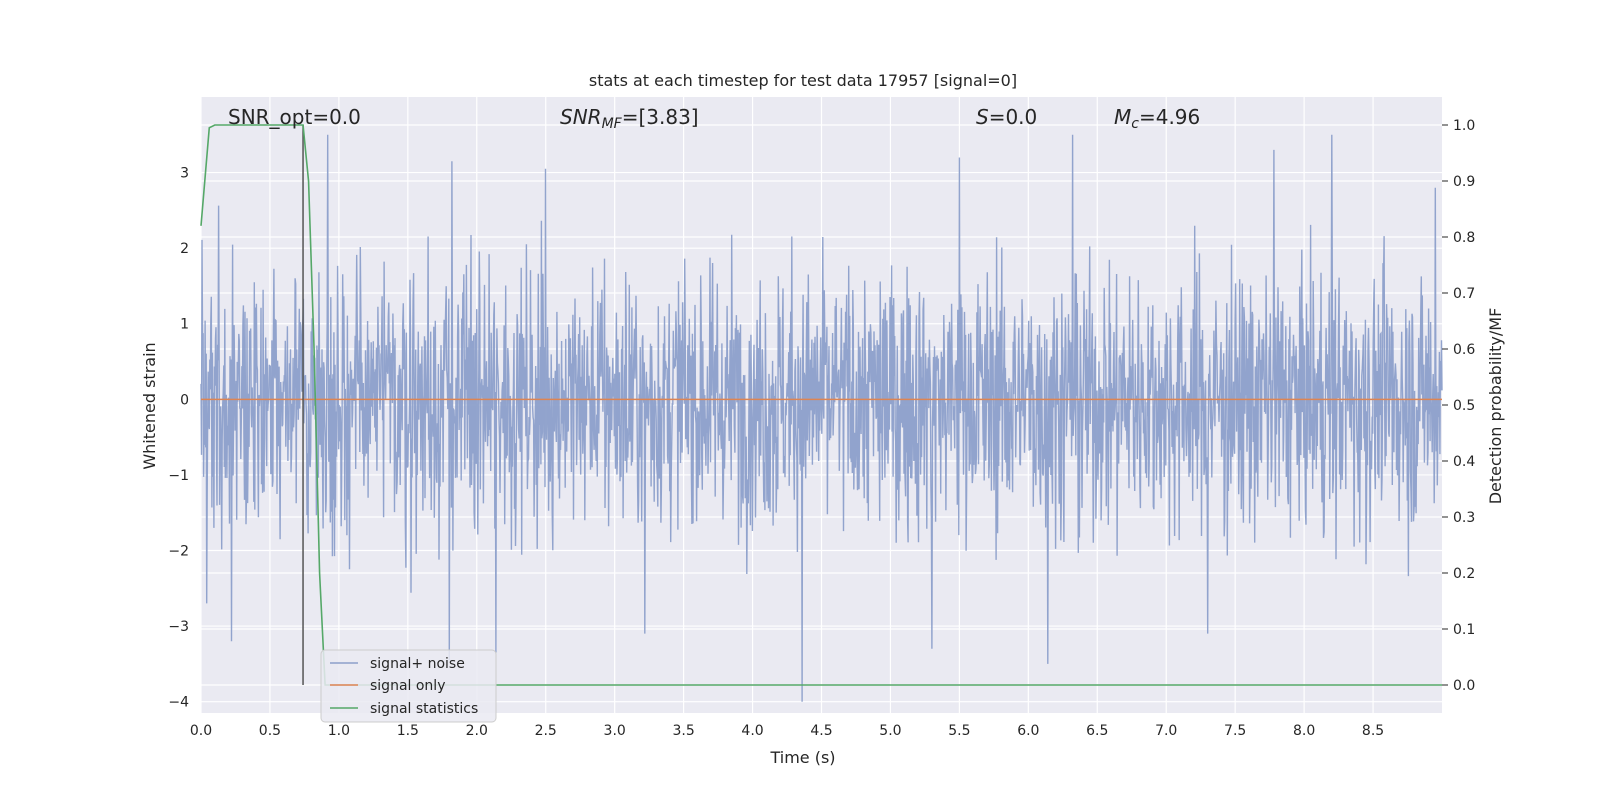 This screenshot has height=800, width=1600. I want to click on x-tick-label: 5.5, so click(959, 731).